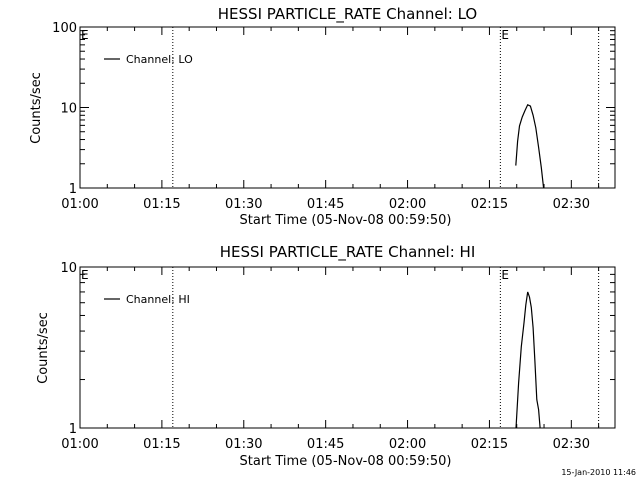 This screenshot has width=640, height=480. I want to click on chart-title: HESSI PARTICLE_RATE Channel: LO, so click(347, 14).